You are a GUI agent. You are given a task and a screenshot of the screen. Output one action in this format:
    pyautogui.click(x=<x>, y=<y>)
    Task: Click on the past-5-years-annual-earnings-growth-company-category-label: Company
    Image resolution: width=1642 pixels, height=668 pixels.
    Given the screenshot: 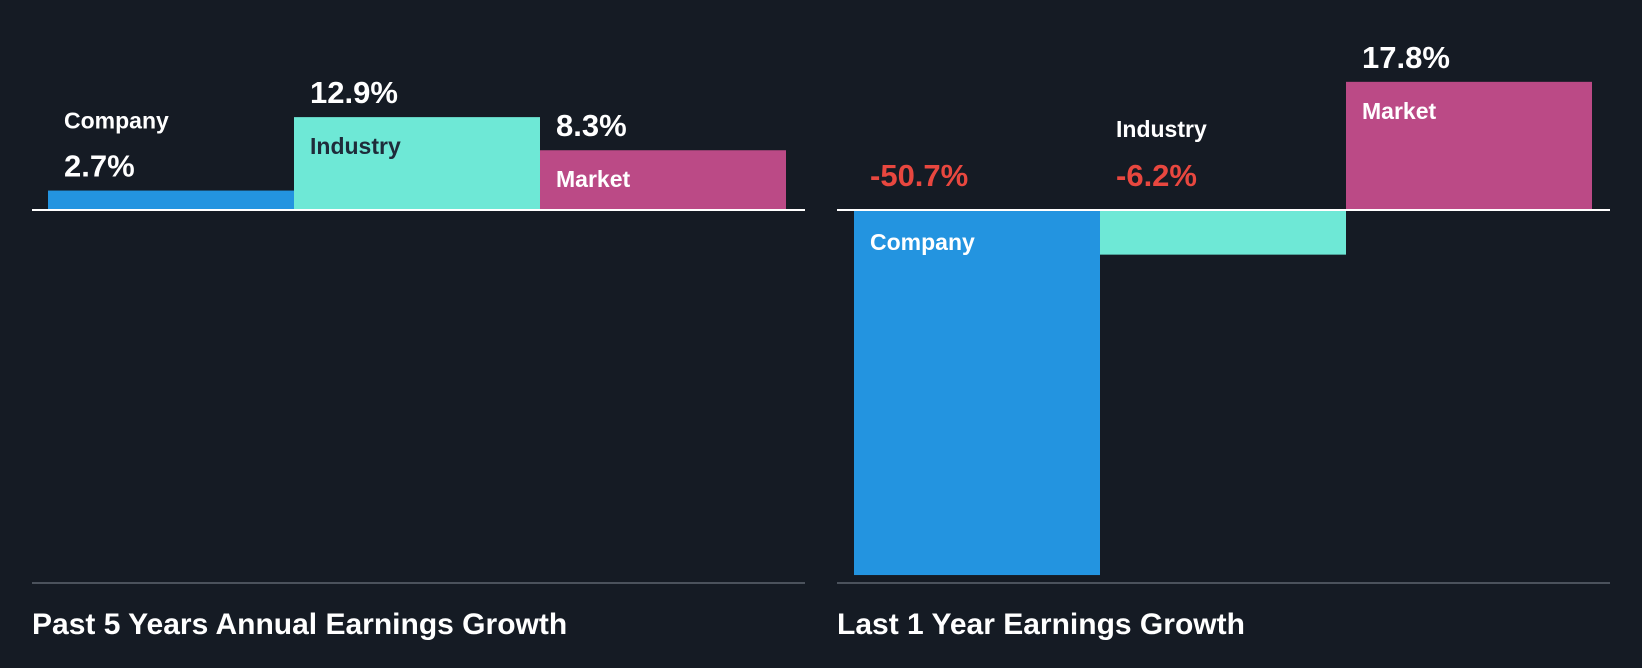 What is the action you would take?
    pyautogui.click(x=116, y=121)
    